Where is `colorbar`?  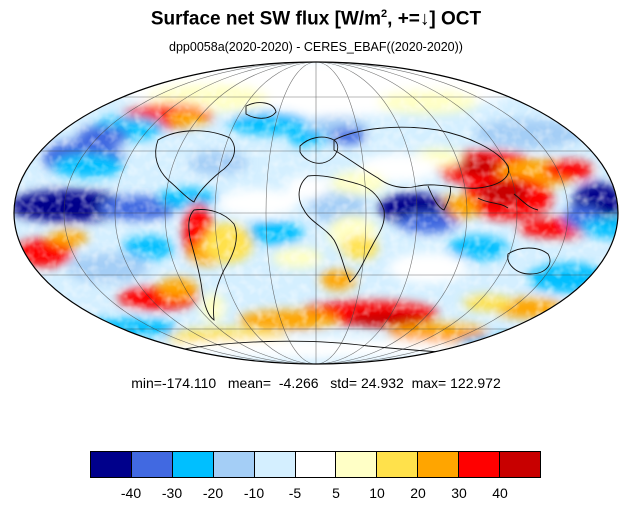
colorbar is located at coordinates (315, 464).